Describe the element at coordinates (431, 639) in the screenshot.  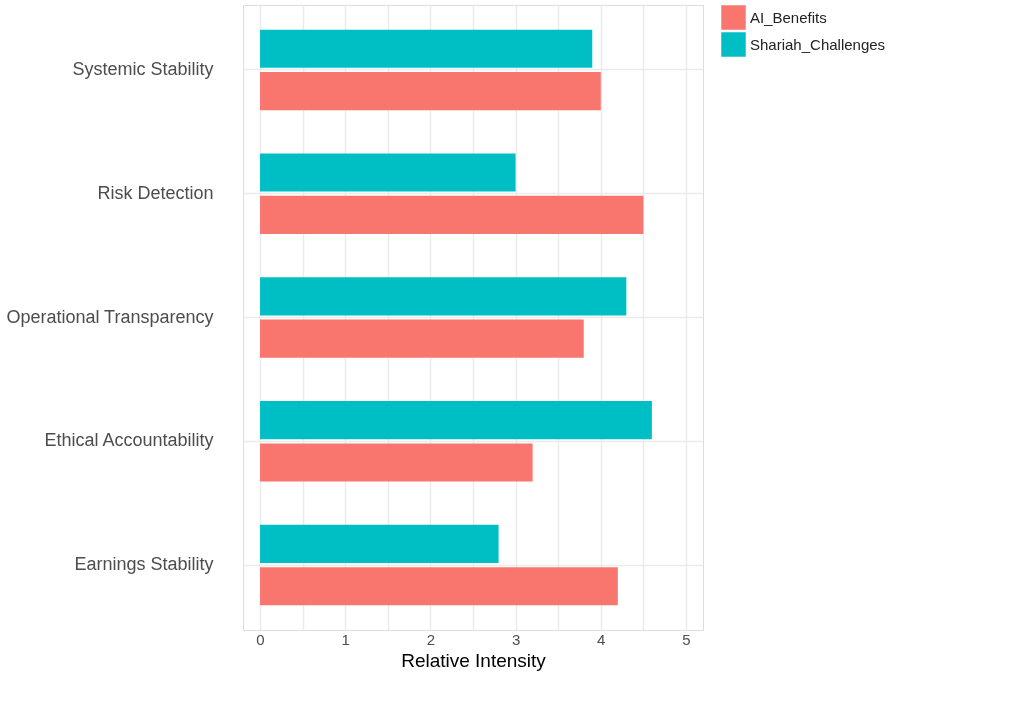
I see `x-tick-label: 2` at that location.